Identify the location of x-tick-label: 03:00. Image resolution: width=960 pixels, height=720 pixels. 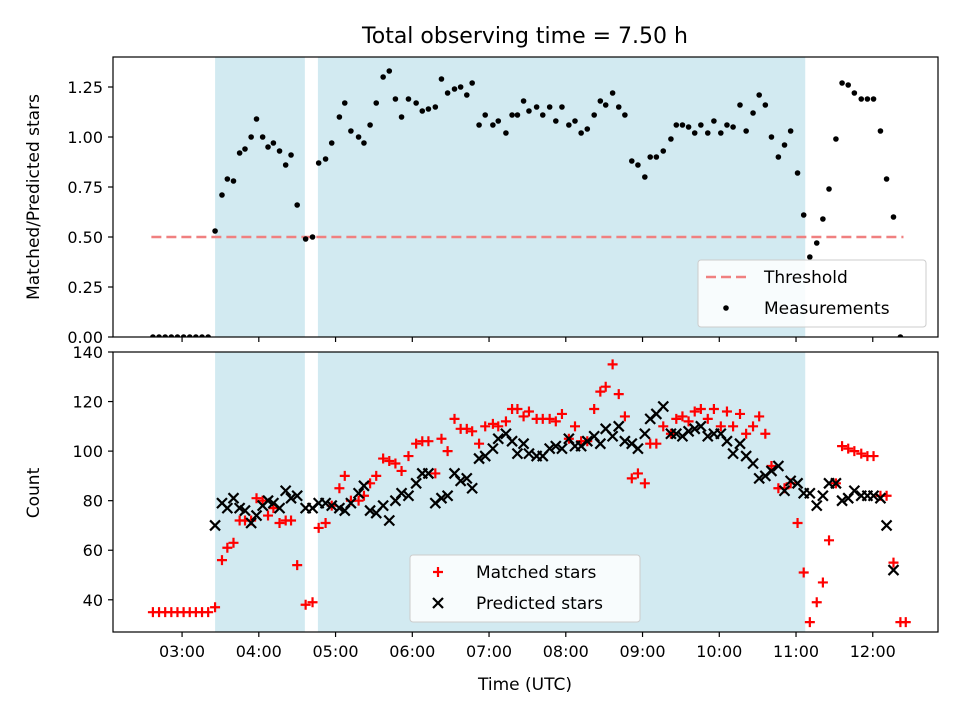
(182, 651).